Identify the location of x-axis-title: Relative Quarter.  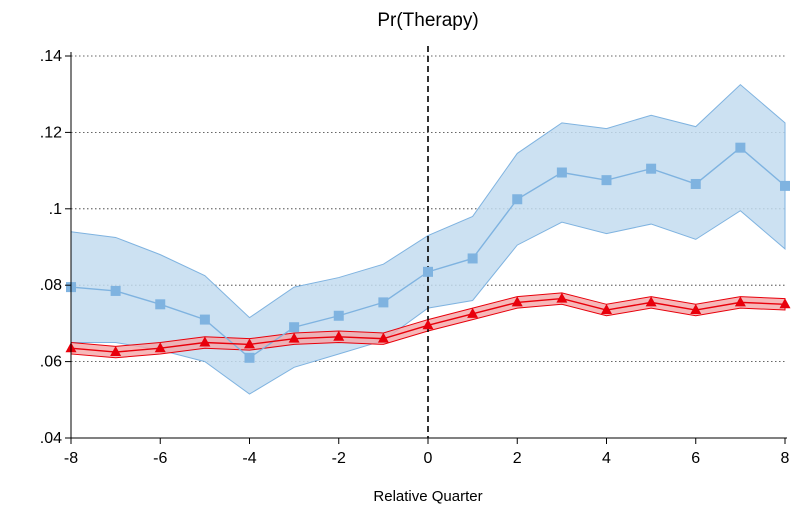
(427, 496).